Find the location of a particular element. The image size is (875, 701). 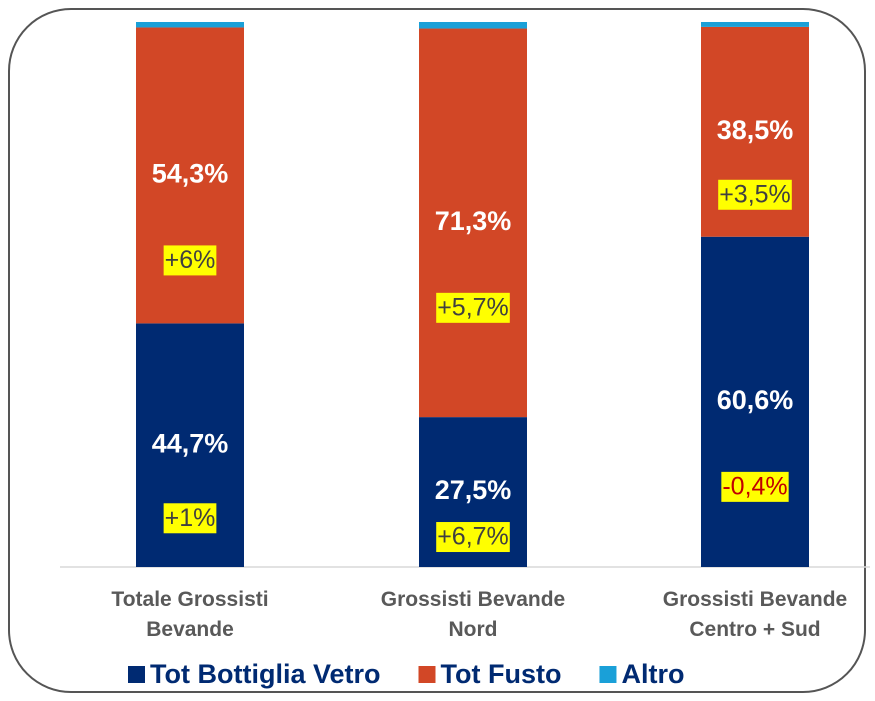

change-label: +1% is located at coordinates (190, 518).